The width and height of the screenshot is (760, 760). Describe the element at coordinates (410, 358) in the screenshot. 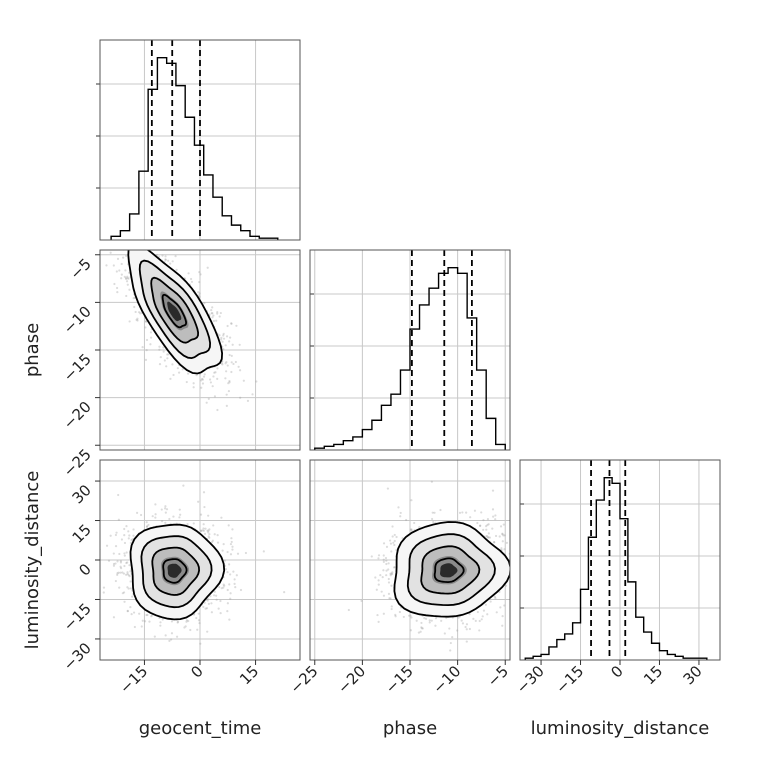

I see `histogram-phase` at that location.